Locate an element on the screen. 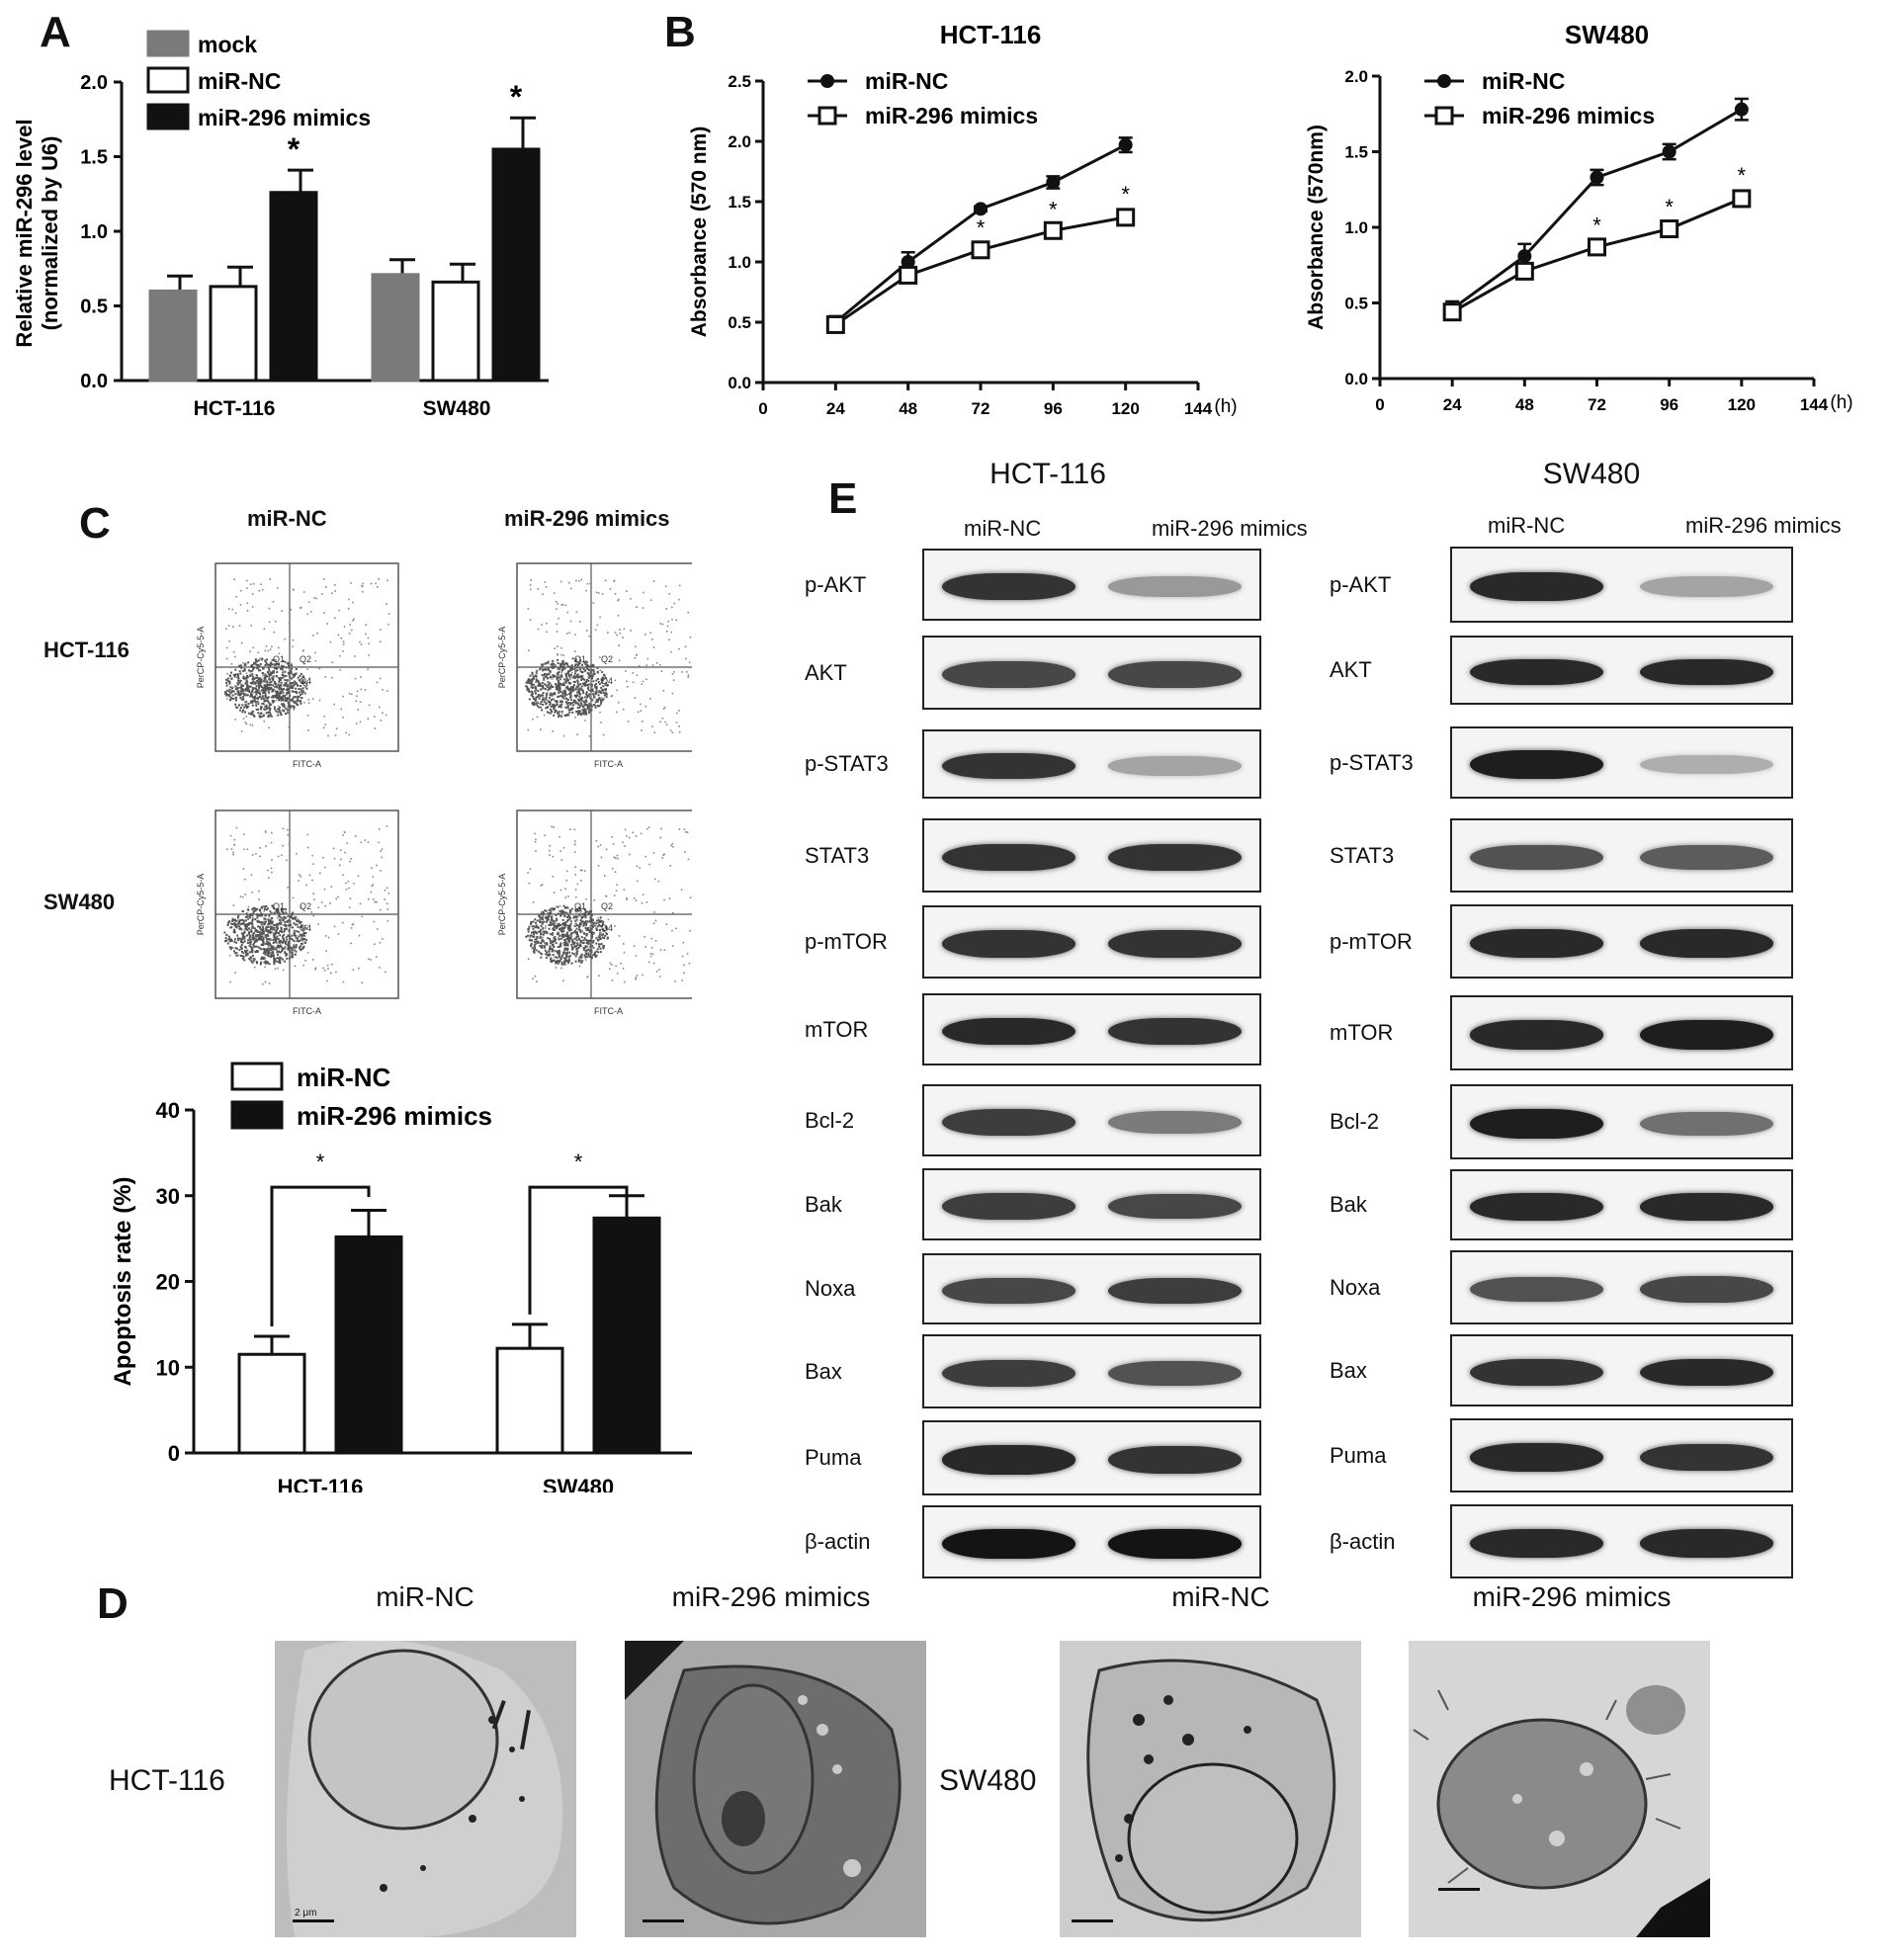 The width and height of the screenshot is (1891, 1960). y-tick-label: 2.0 is located at coordinates (1356, 76).